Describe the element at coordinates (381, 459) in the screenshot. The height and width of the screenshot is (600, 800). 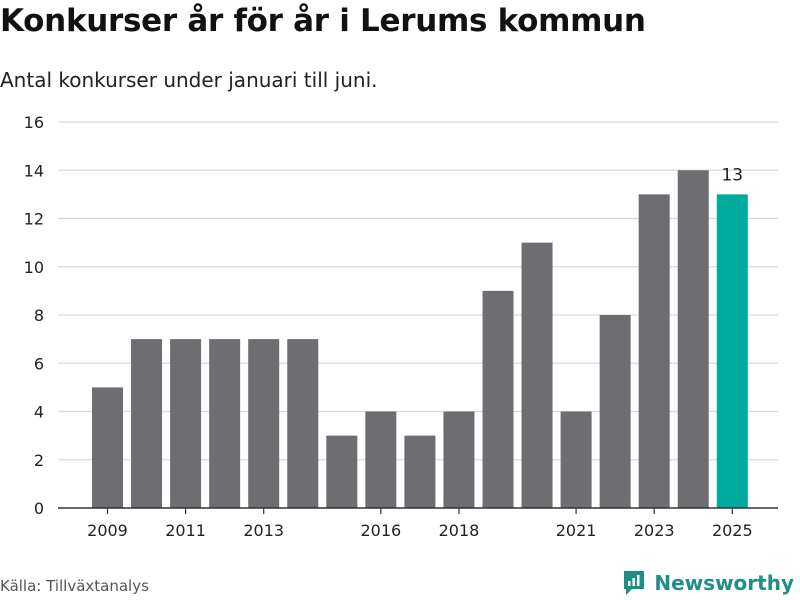
I see `bar-2016` at that location.